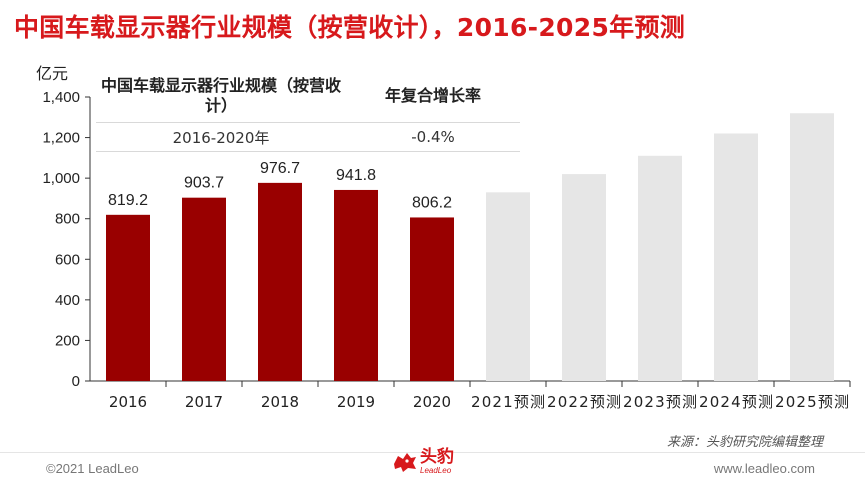 The height and width of the screenshot is (487, 865). I want to click on bar-data-label: 819.2, so click(128, 200).